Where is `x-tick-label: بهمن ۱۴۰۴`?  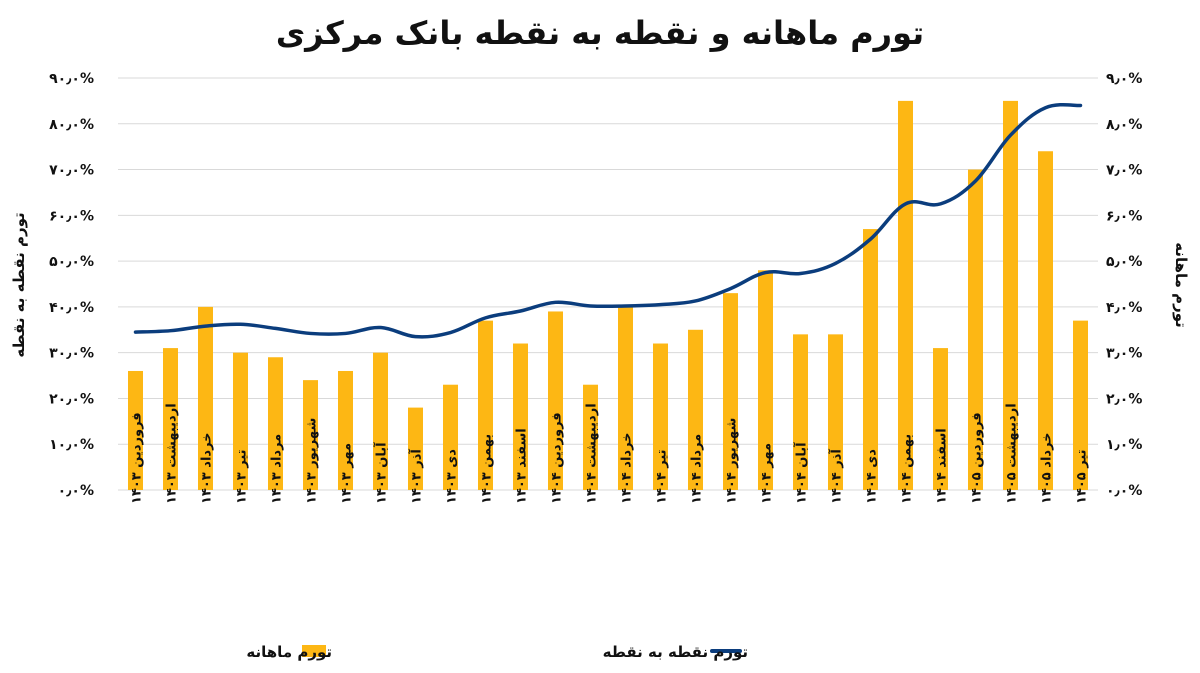 x-tick-label: بهمن ۱۴۰۴ is located at coordinates (907, 469).